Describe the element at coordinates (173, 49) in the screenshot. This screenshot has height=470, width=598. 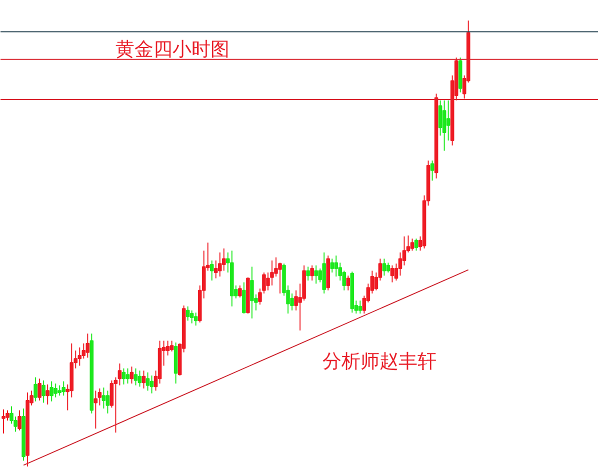
I see `text: 黄金四小时图` at that location.